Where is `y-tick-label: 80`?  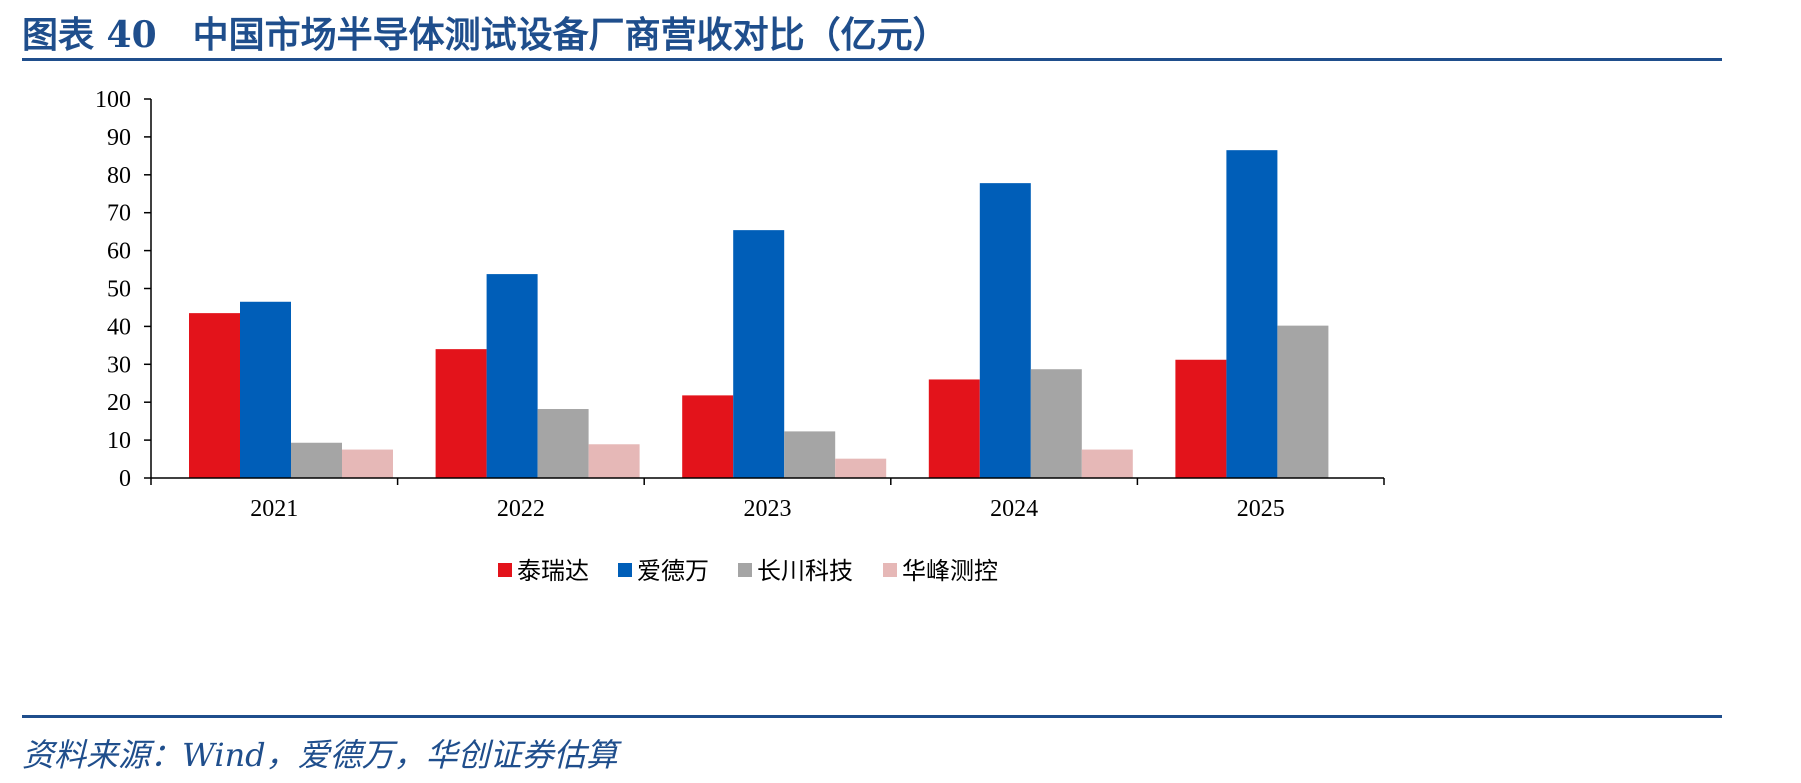 y-tick-label: 80 is located at coordinates (119, 176).